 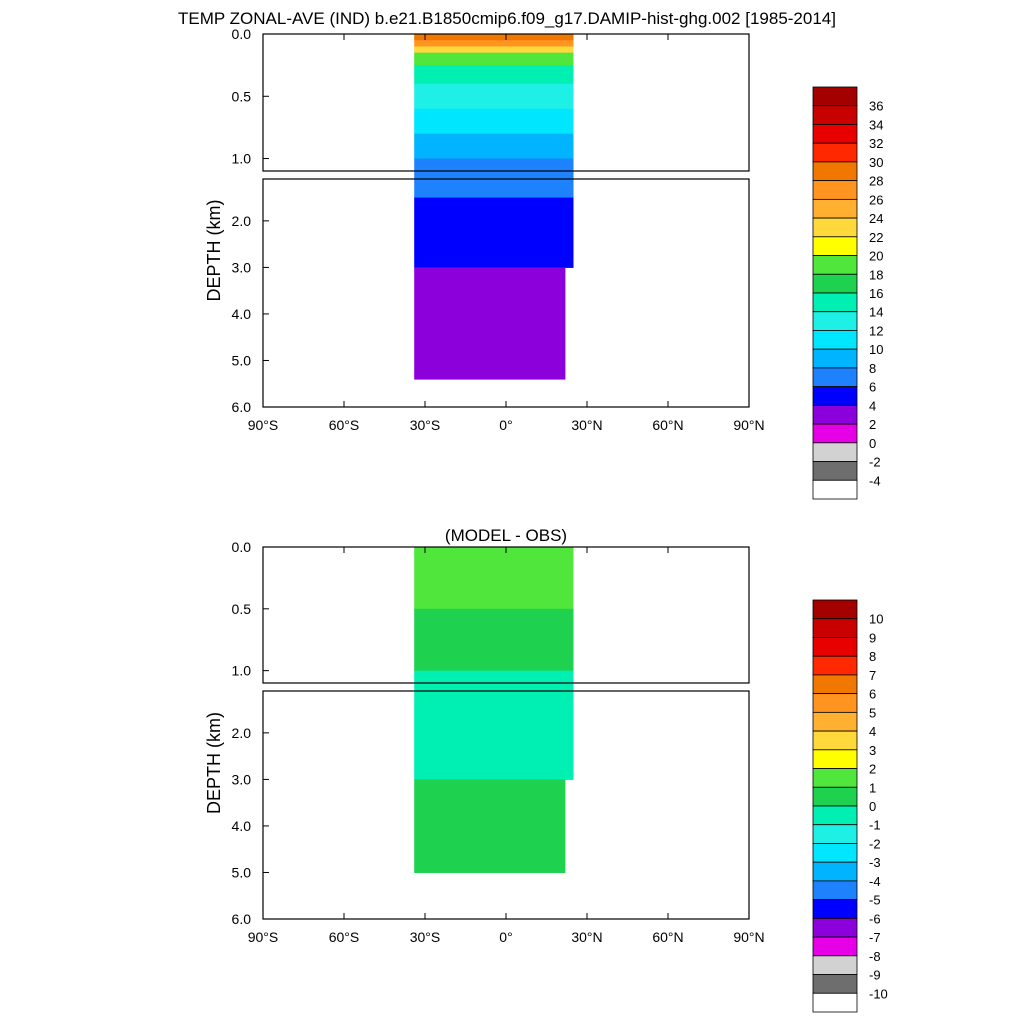 I want to click on panel-title: (MODEL - OBS), so click(x=506, y=535).